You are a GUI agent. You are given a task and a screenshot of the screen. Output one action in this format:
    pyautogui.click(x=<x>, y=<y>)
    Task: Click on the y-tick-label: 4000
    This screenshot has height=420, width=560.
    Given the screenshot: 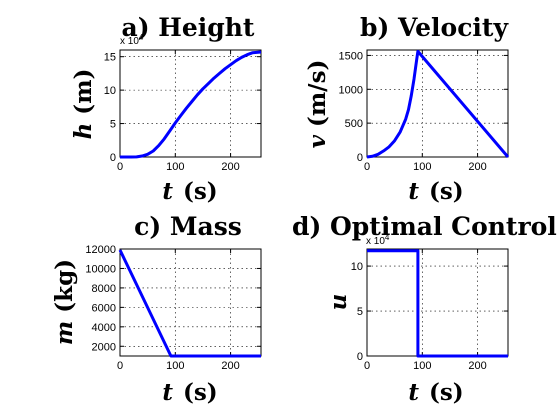 What is the action you would take?
    pyautogui.click(x=104, y=328)
    